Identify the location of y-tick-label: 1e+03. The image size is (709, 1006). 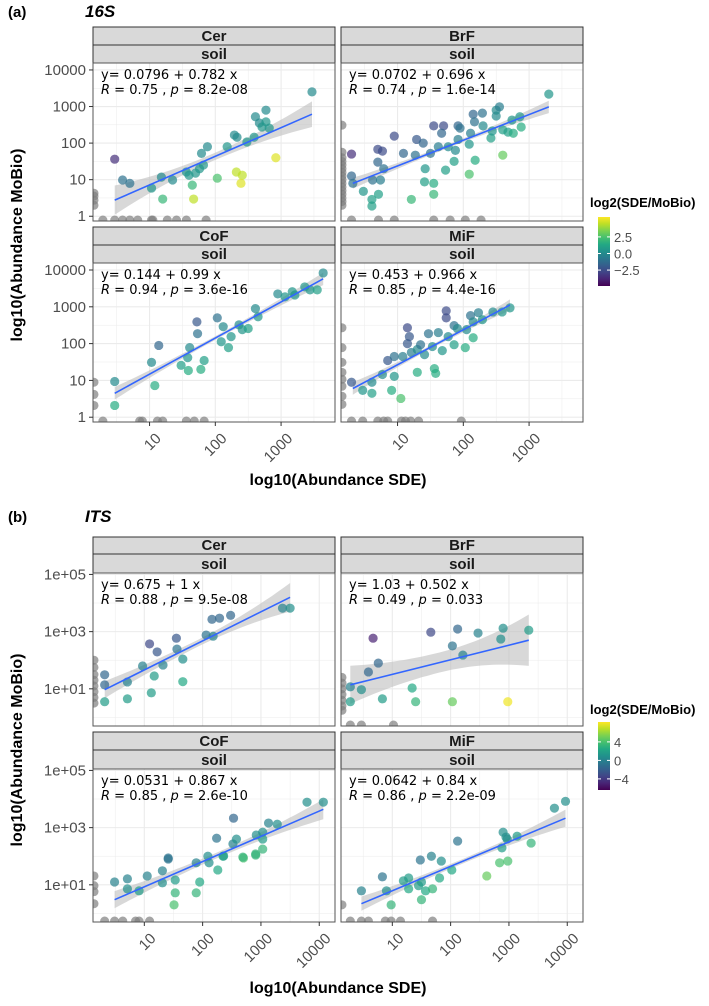
(65, 828).